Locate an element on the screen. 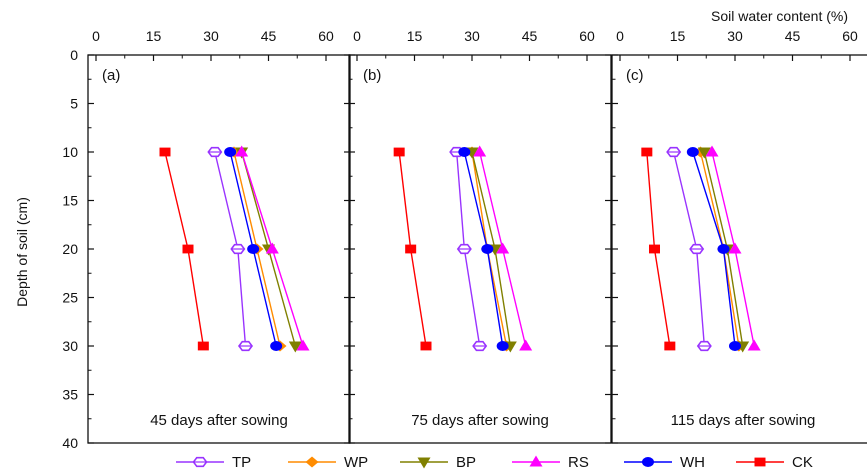  panel-note: 115 days after sowing is located at coordinates (743, 420).